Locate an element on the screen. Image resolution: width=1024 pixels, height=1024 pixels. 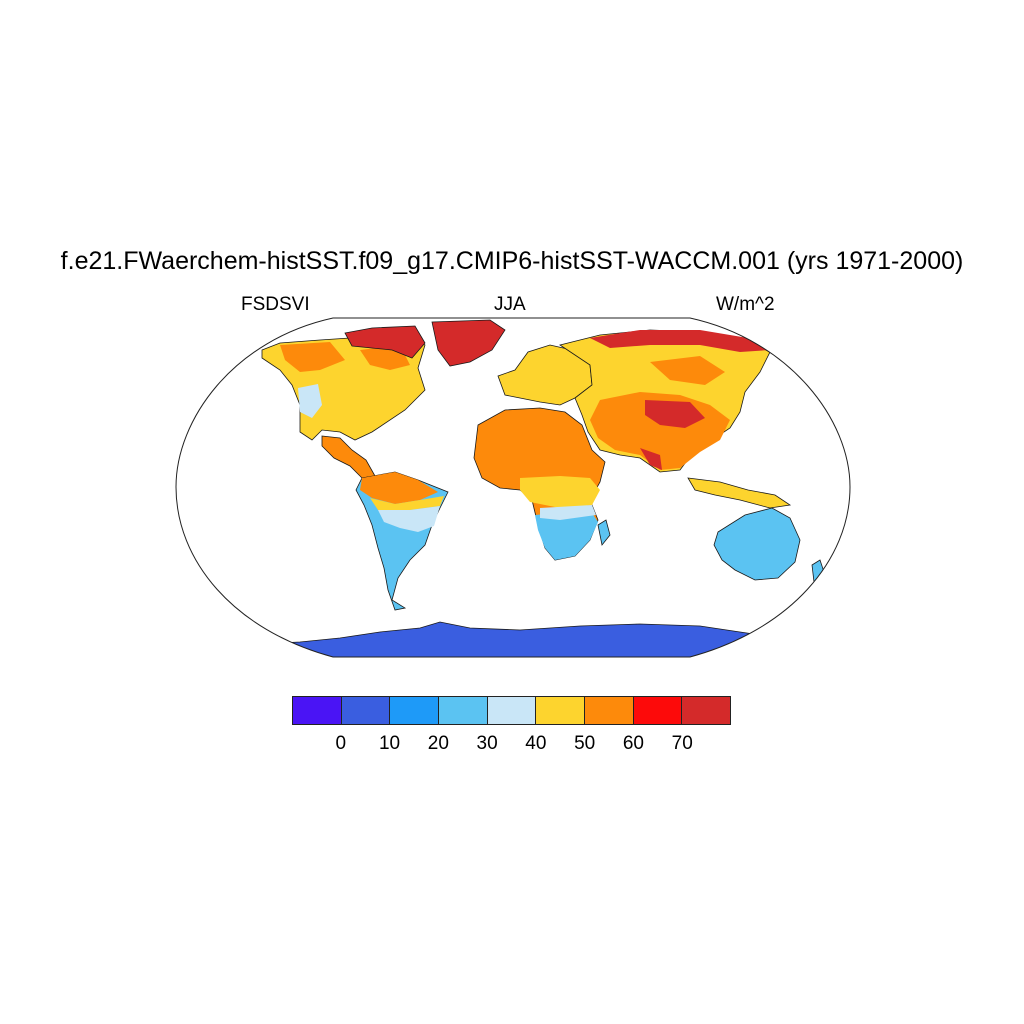
colorbar is located at coordinates (512, 710).